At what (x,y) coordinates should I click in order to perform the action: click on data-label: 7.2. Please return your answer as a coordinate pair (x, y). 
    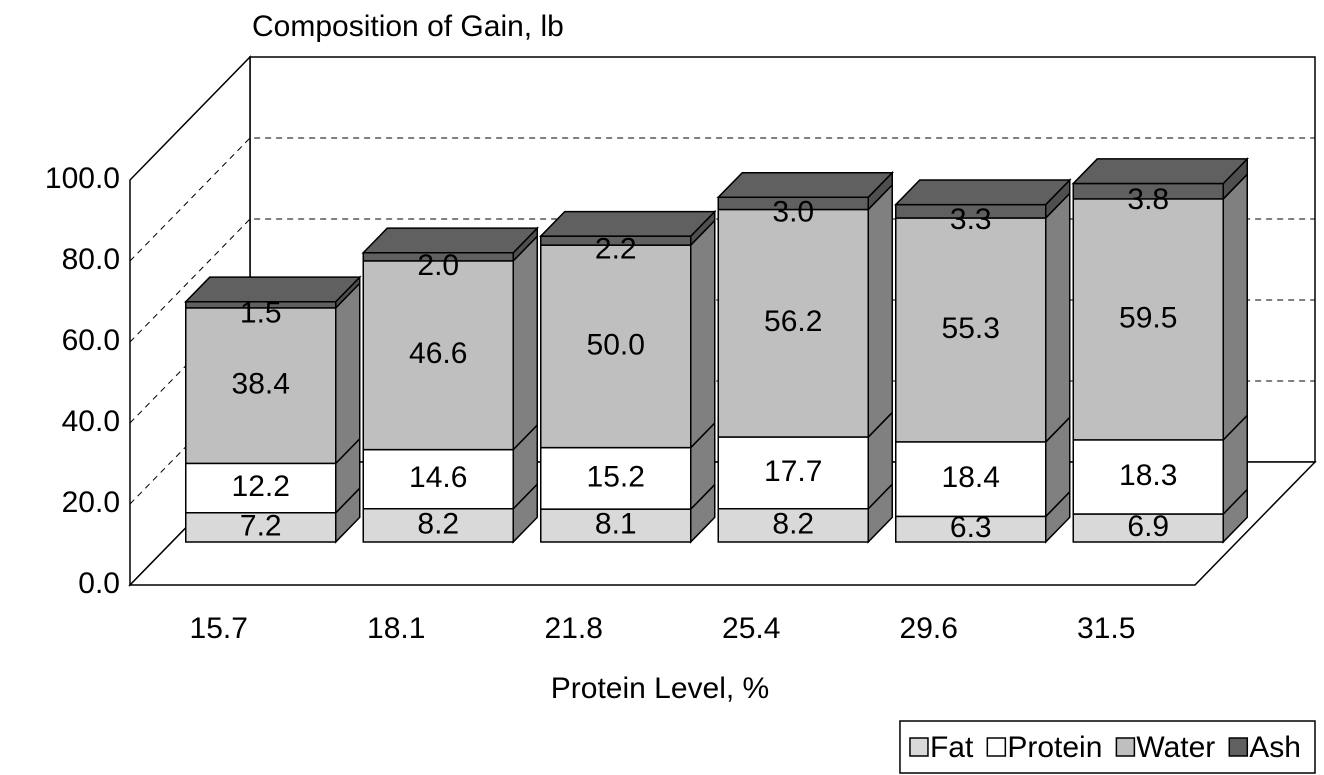
    Looking at the image, I should click on (261, 525).